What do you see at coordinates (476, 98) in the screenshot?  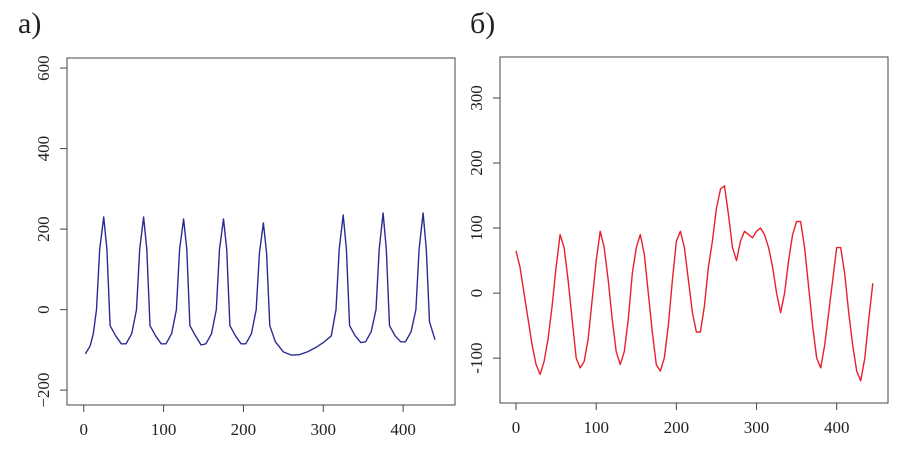 I see `y-tick-label: 300` at bounding box center [476, 98].